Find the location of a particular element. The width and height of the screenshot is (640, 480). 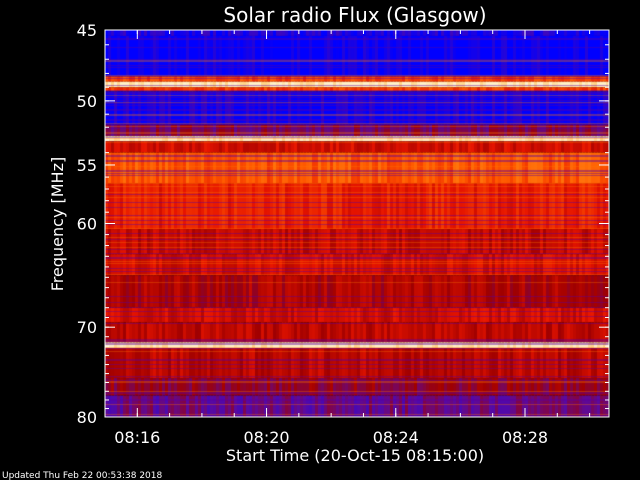

x-tick-label: 08:28 is located at coordinates (525, 437).